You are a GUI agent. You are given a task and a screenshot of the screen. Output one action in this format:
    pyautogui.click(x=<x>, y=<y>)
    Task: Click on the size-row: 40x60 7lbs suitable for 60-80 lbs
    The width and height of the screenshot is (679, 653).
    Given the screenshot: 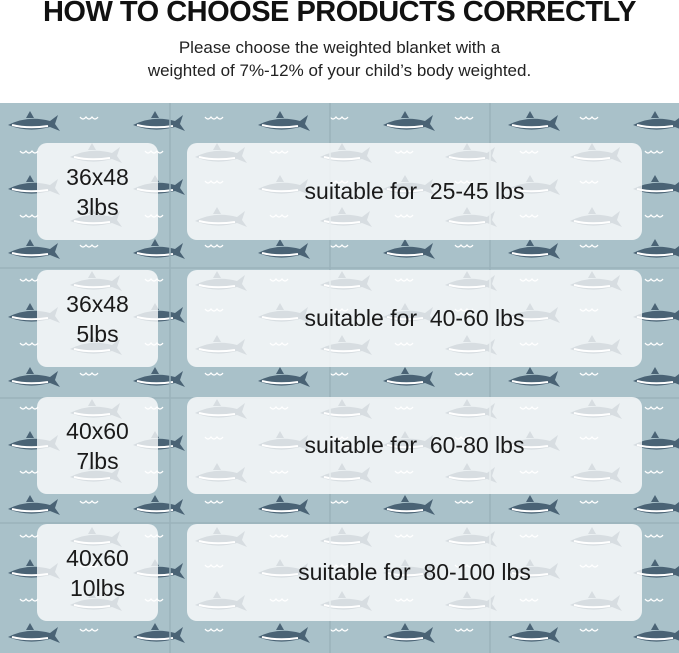 What is the action you would take?
    pyautogui.click(x=339, y=445)
    